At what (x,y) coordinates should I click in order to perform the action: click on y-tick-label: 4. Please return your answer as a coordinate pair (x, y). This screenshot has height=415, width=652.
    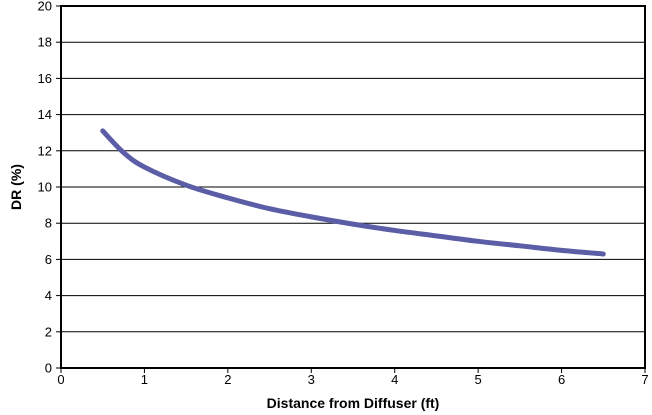
    Looking at the image, I should click on (48, 295).